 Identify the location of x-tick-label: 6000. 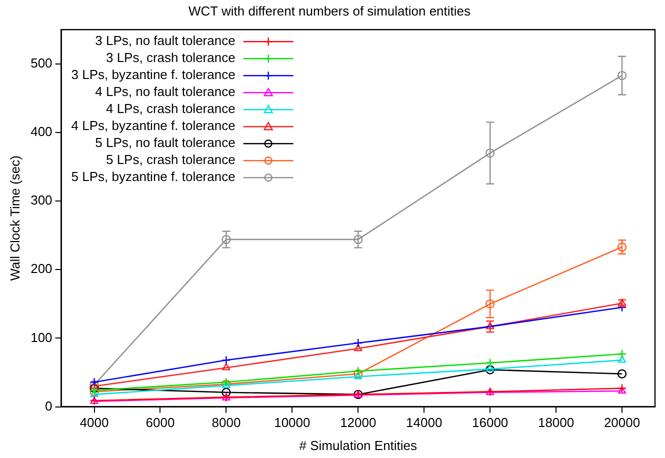
(160, 422).